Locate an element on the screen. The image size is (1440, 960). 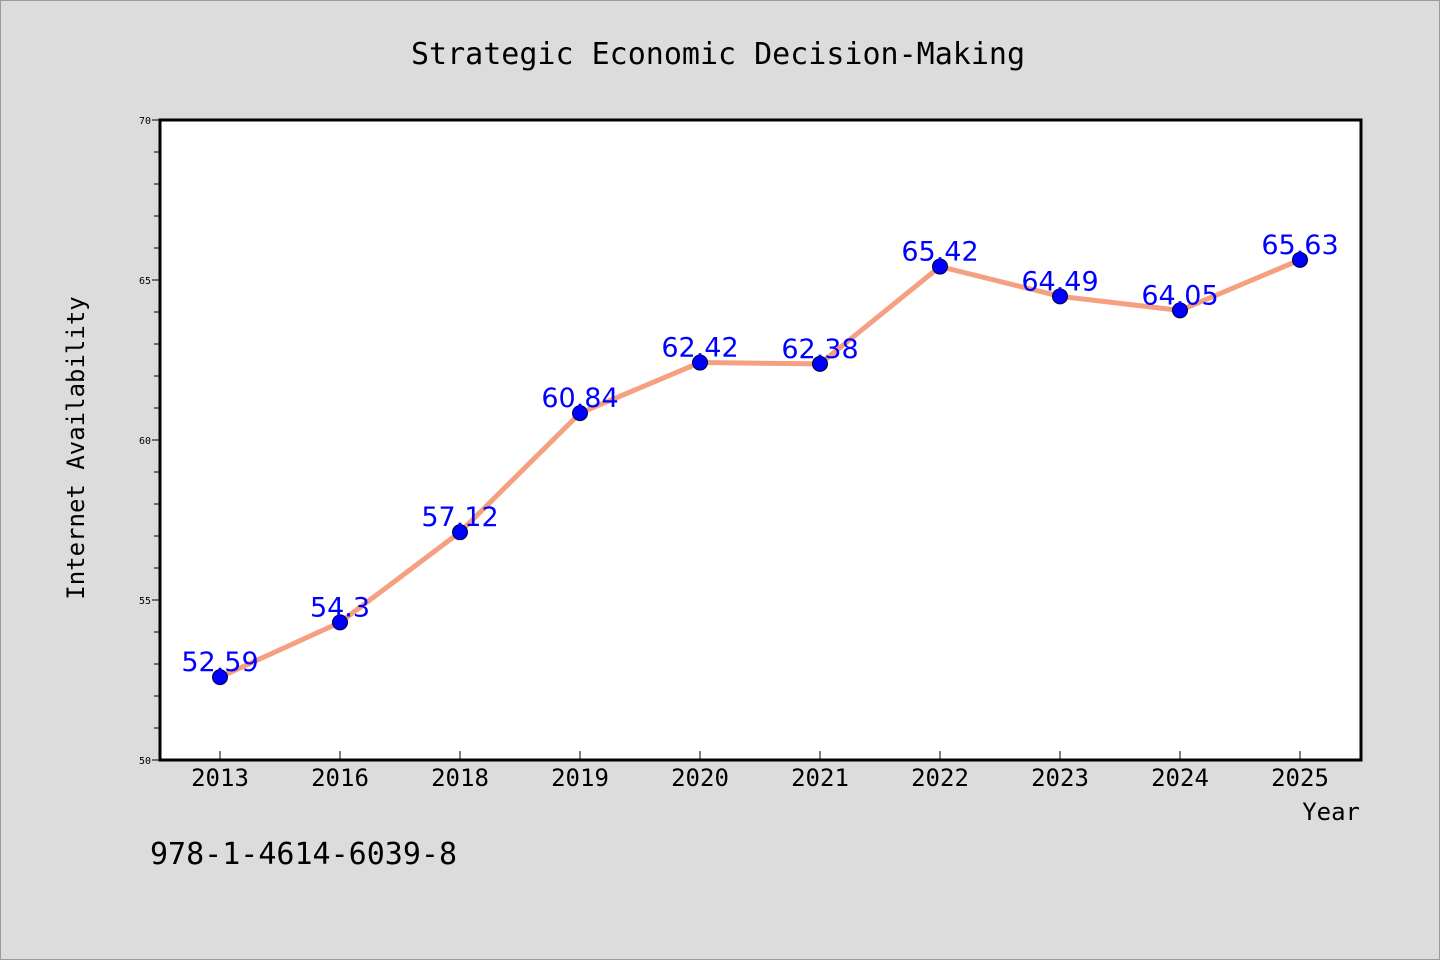
data-label: 64.05 is located at coordinates (1179, 295).